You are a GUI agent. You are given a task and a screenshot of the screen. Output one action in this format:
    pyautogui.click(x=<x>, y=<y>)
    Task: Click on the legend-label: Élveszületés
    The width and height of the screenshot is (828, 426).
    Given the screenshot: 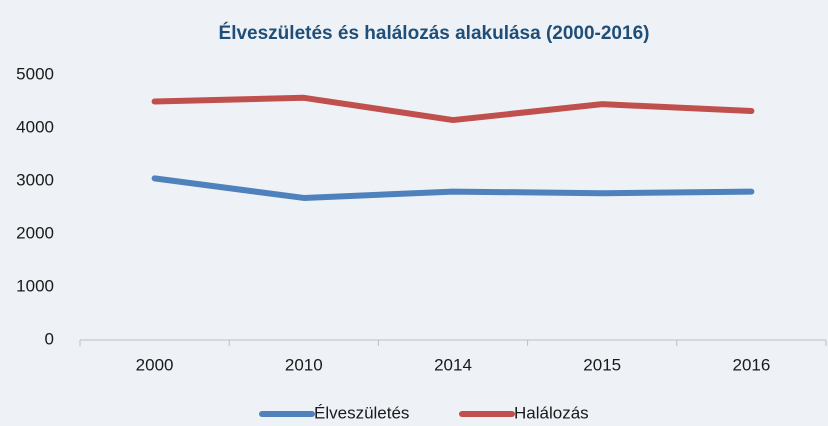 What is the action you would take?
    pyautogui.click(x=361, y=412)
    